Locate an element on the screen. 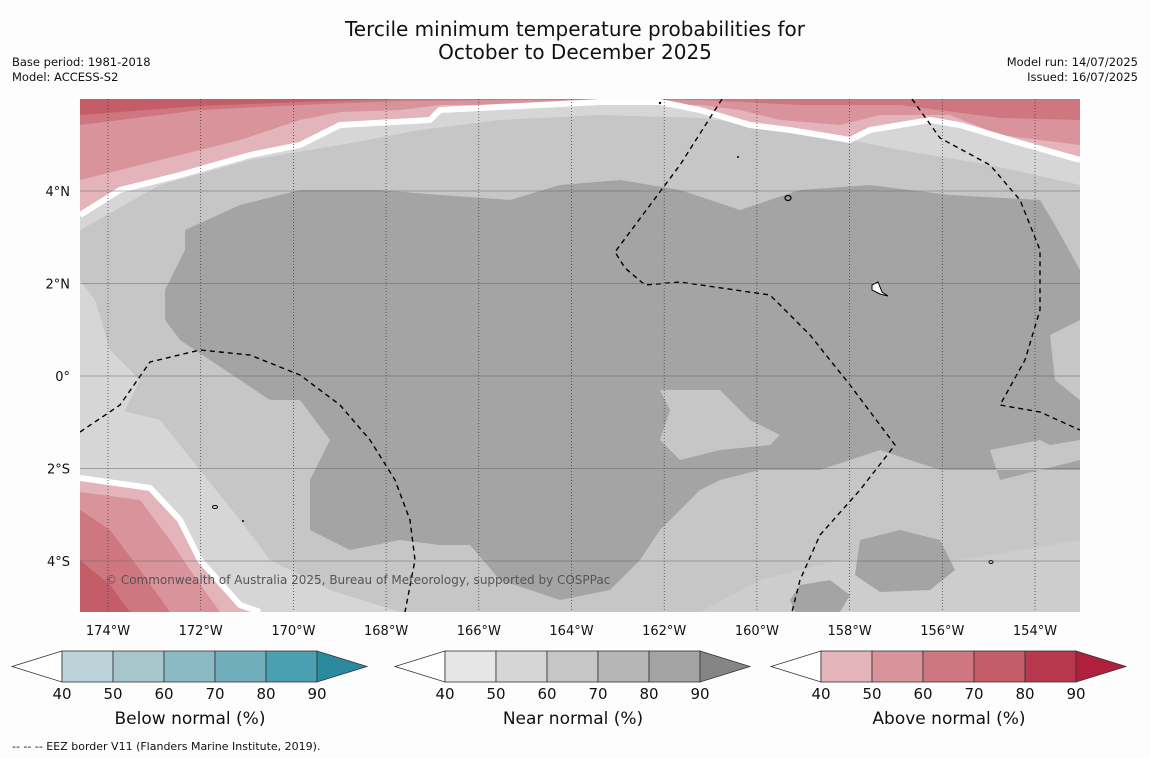  eez-border-west is located at coordinates (248, 480).